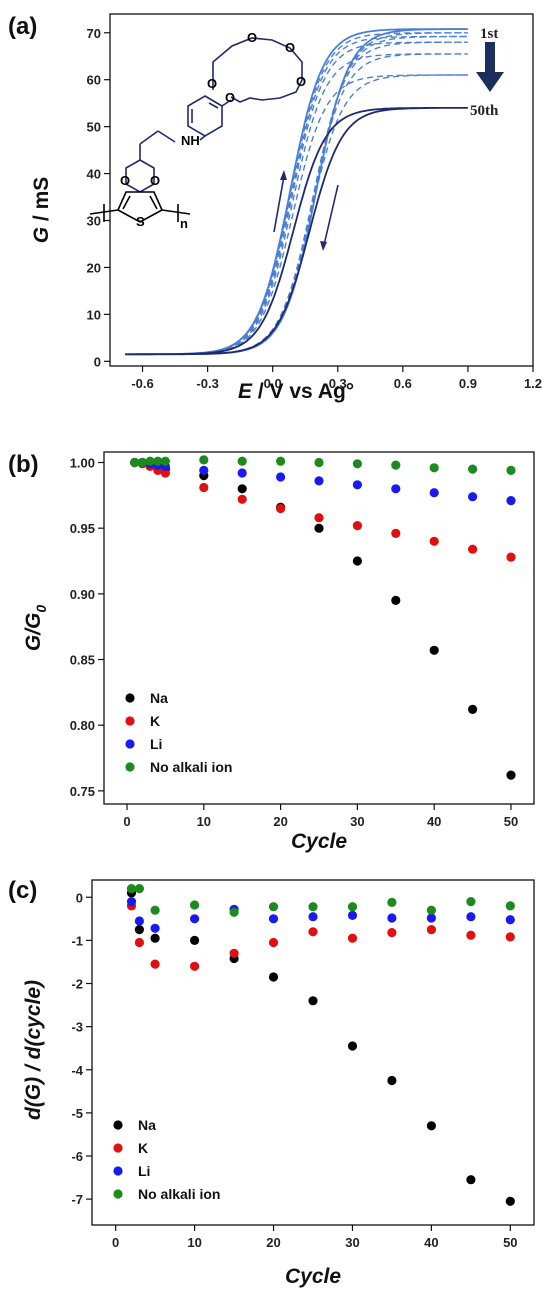  I want to click on panel-b-label: (b), so click(23, 464).